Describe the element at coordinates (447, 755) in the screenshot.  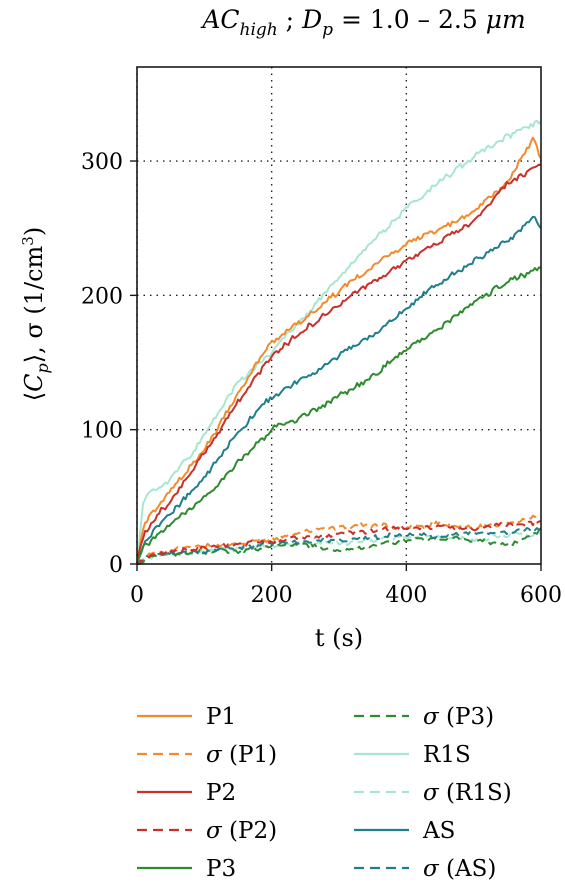
I see `legend-label-6: R1S` at that location.